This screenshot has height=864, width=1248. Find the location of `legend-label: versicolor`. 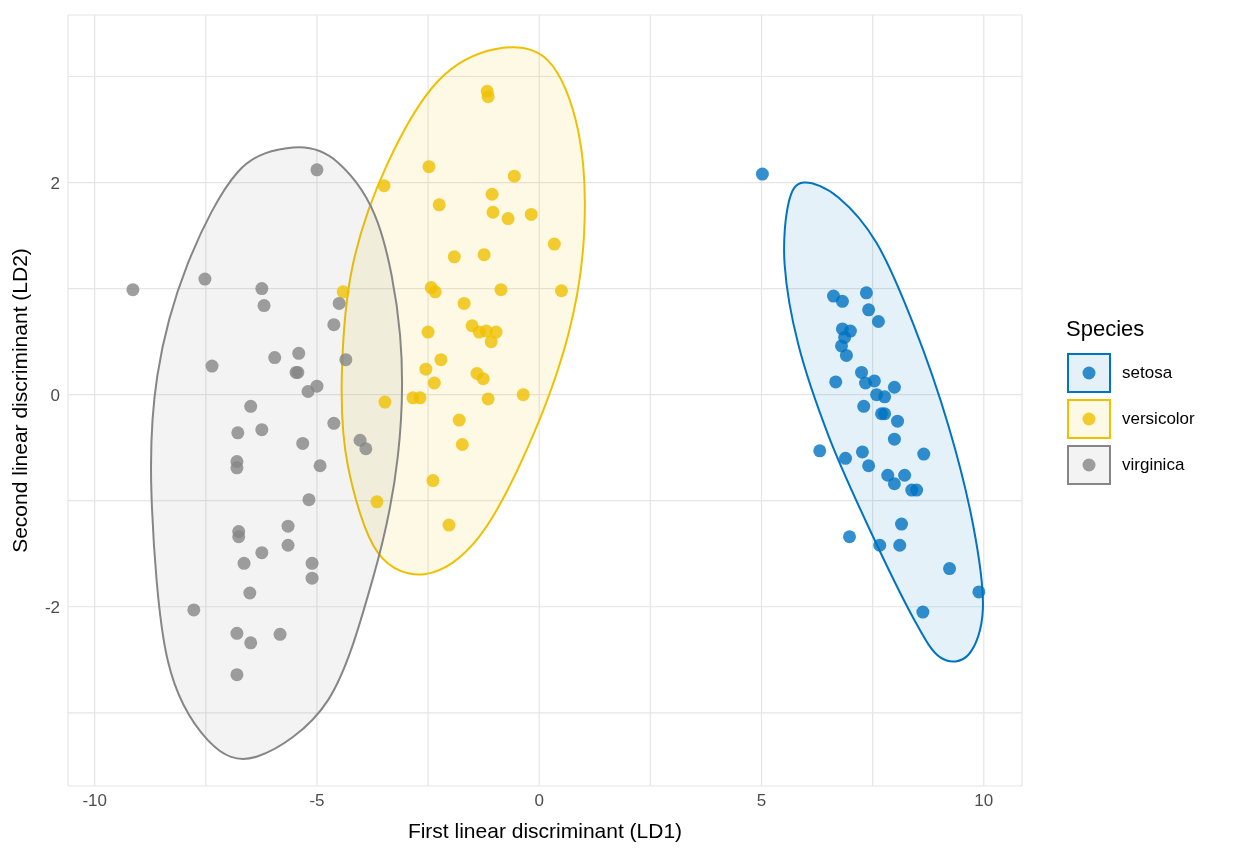

legend-label: versicolor is located at coordinates (1158, 419).